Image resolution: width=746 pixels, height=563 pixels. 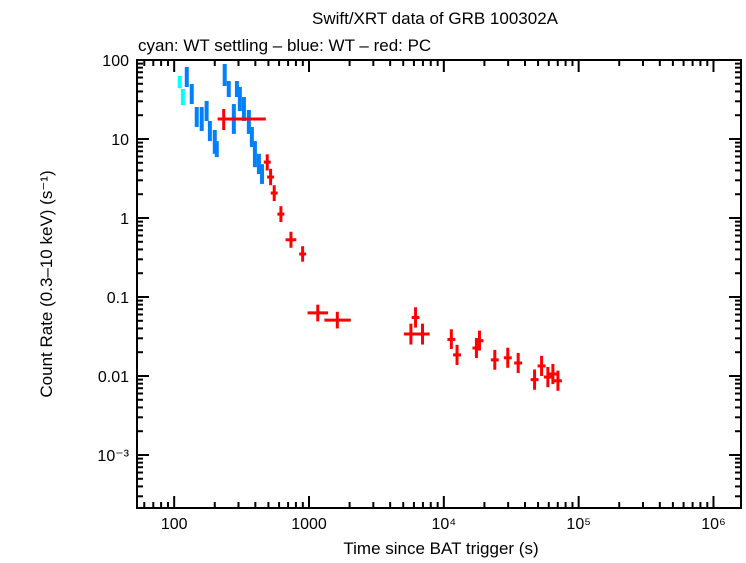 What do you see at coordinates (440, 548) in the screenshot?
I see `x-axis-label: Time since BAT trigger (s)` at bounding box center [440, 548].